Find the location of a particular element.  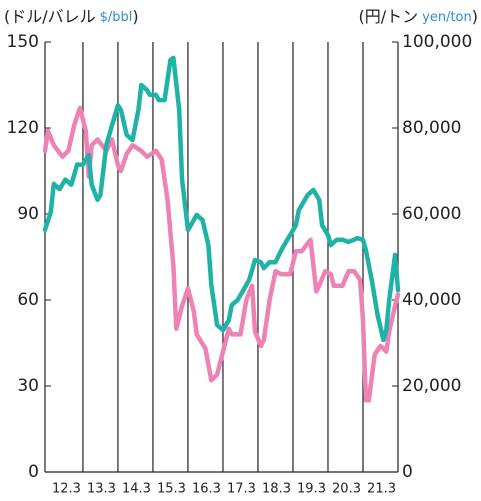

y-label-text: (ドル/バレル is located at coordinates (50, 16).